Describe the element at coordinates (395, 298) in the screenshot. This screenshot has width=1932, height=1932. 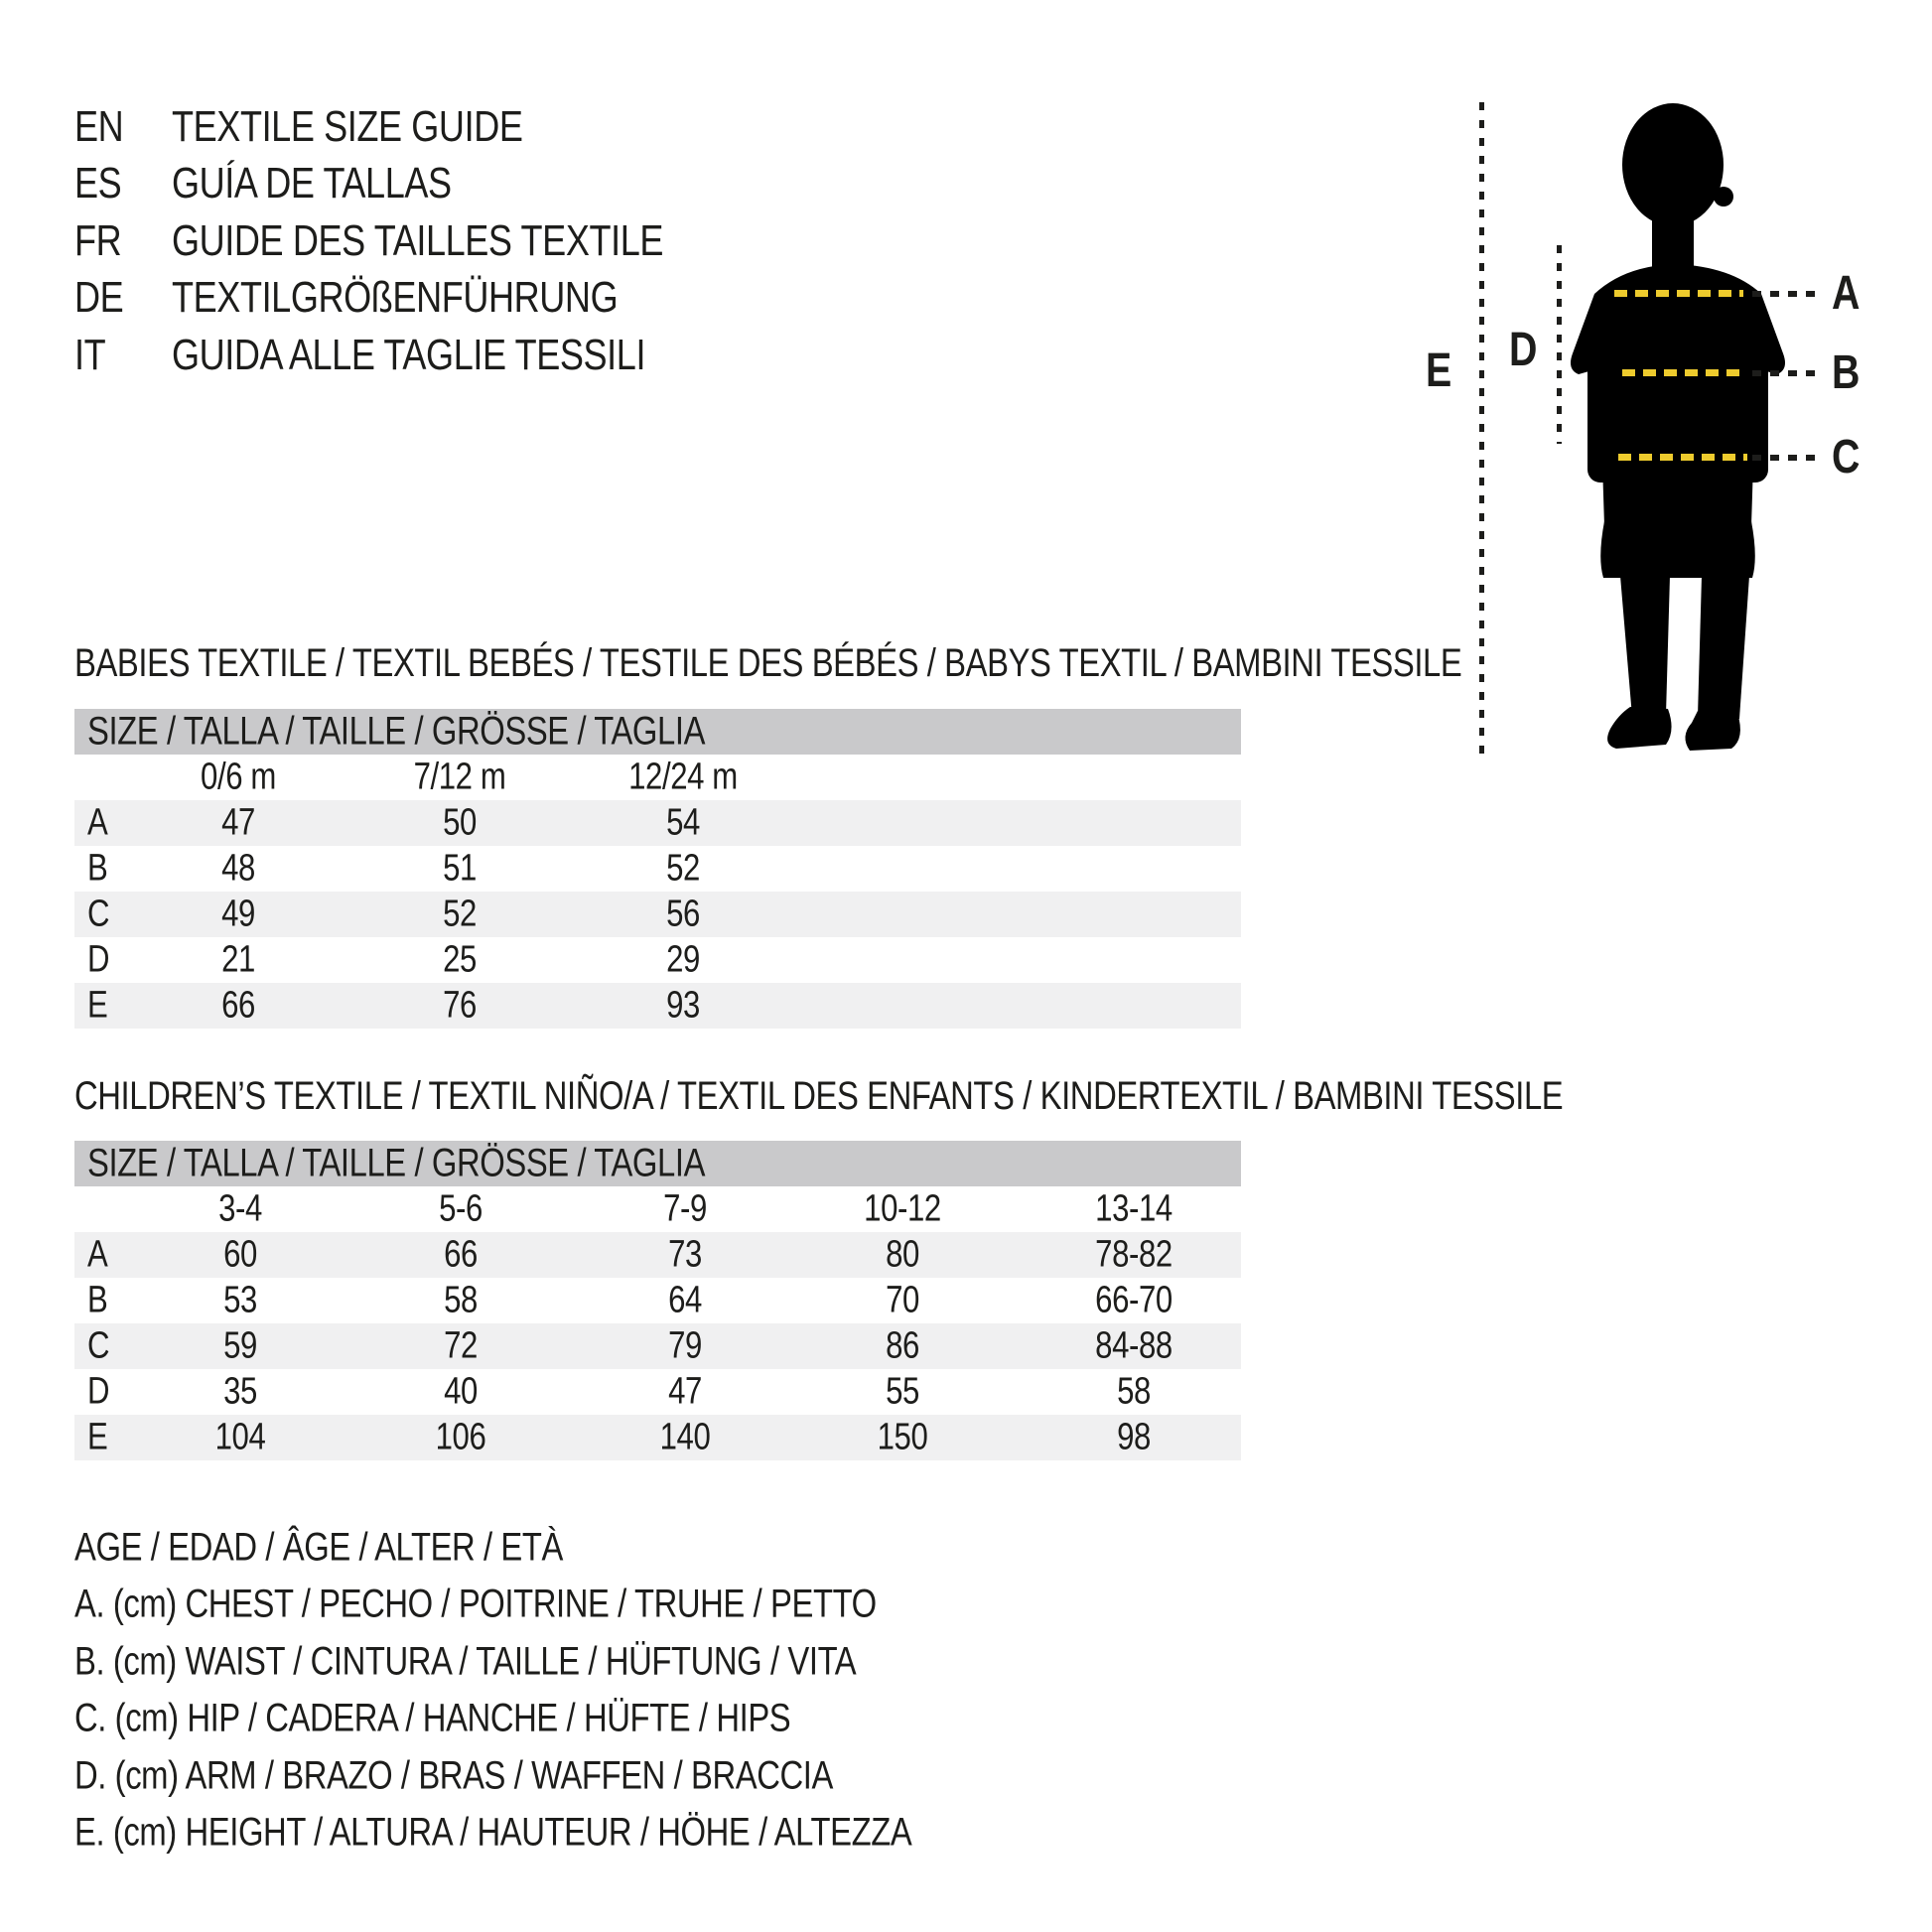
I see `lang-title: TEXTILGRÖßENFÜHRUNG` at that location.